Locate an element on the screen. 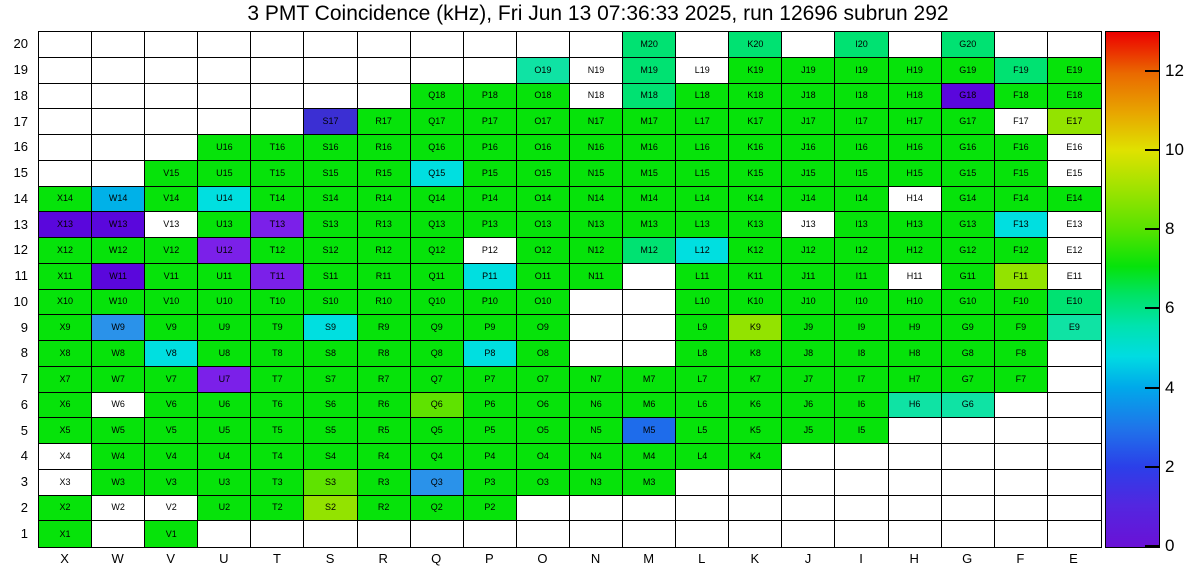  cell-label: N19 is located at coordinates (596, 69).